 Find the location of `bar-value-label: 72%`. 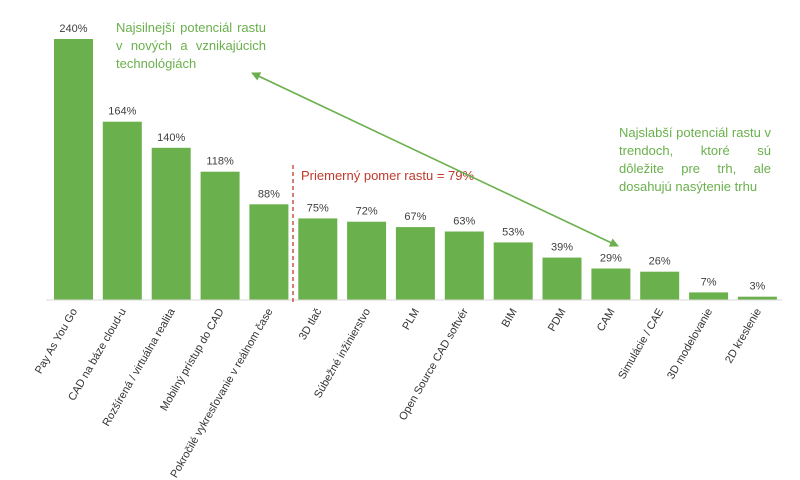

bar-value-label: 72% is located at coordinates (367, 212).